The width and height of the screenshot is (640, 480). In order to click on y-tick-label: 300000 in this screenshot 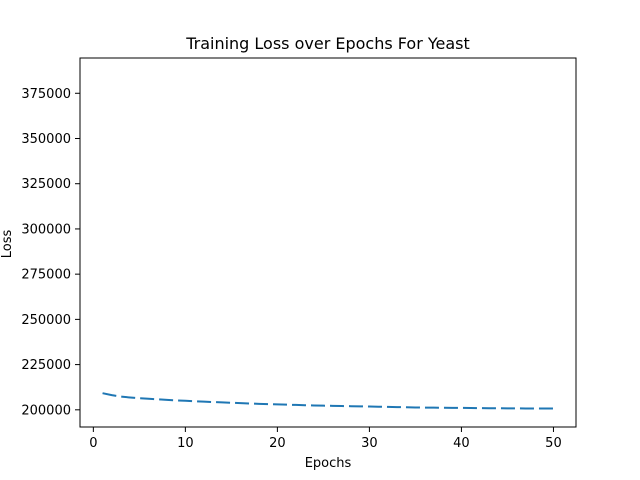, I will do `click(46, 229)`.